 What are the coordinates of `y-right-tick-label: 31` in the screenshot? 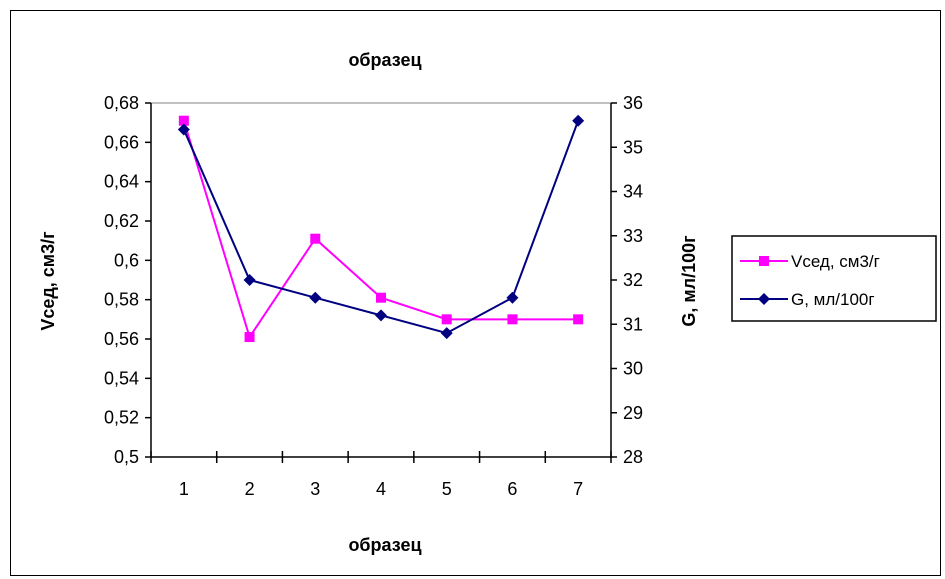 It's located at (633, 324).